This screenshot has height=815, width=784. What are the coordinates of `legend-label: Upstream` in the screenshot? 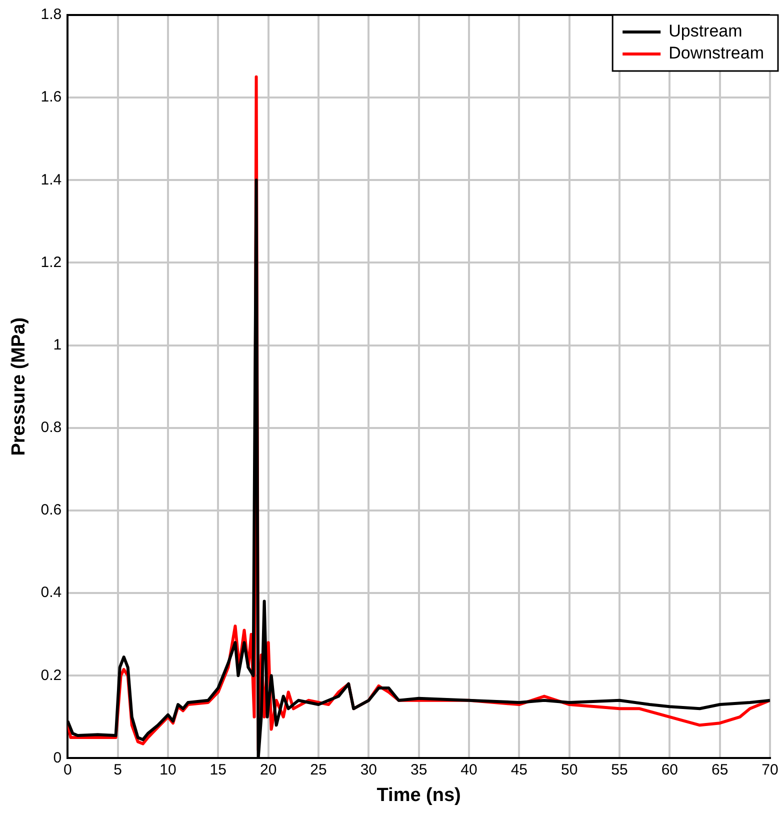 It's located at (705, 31).